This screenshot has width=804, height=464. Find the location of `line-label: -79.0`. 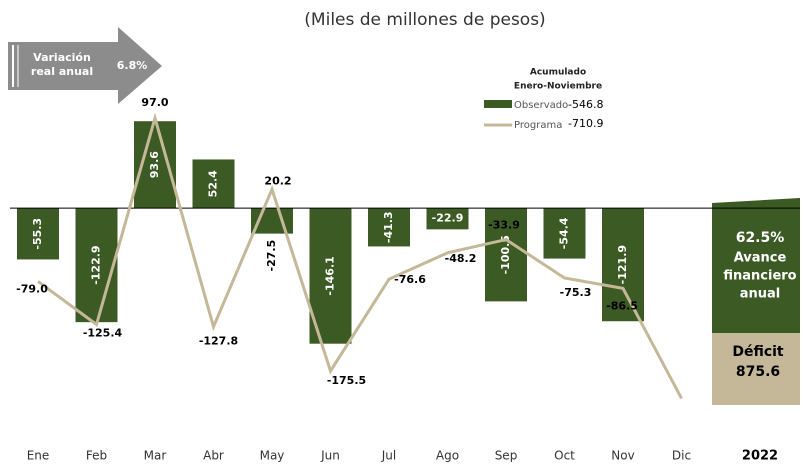

line-label: -79.0 is located at coordinates (32, 288).